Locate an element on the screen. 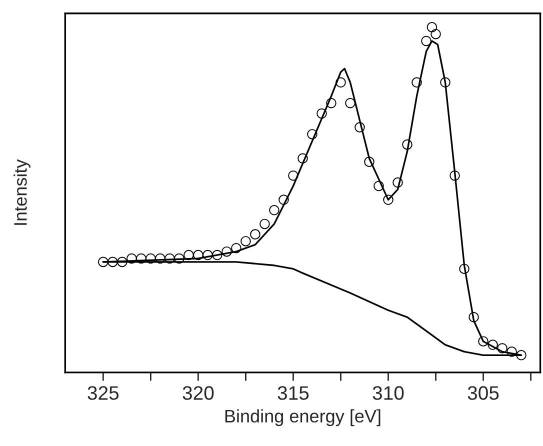 The width and height of the screenshot is (543, 446). x-tick-label: 310 is located at coordinates (388, 393).